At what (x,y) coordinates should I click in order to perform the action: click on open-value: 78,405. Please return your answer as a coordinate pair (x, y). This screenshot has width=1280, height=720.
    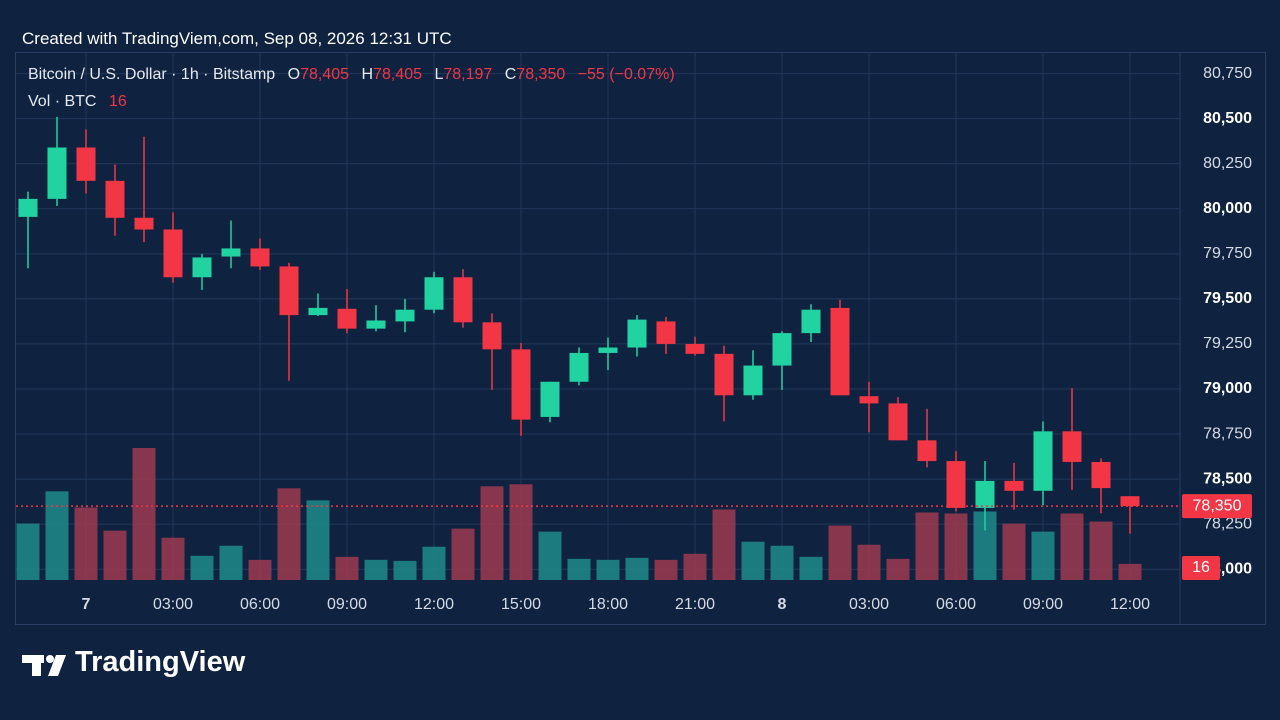
    Looking at the image, I should click on (325, 74).